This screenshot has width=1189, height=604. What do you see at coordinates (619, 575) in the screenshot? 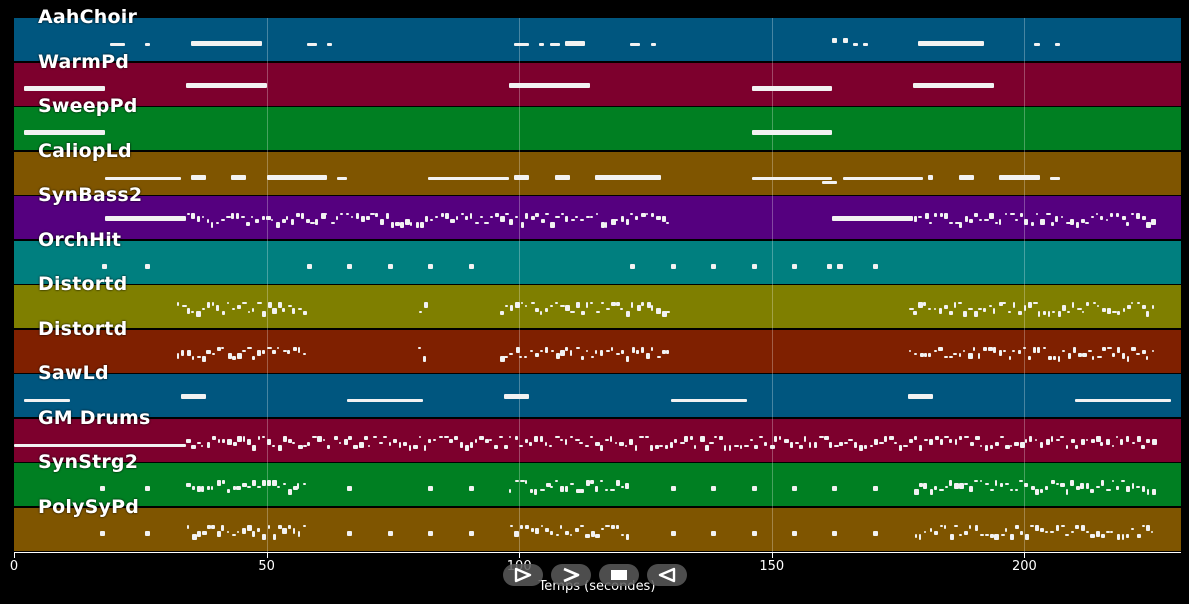
I see `stop-button` at bounding box center [619, 575].